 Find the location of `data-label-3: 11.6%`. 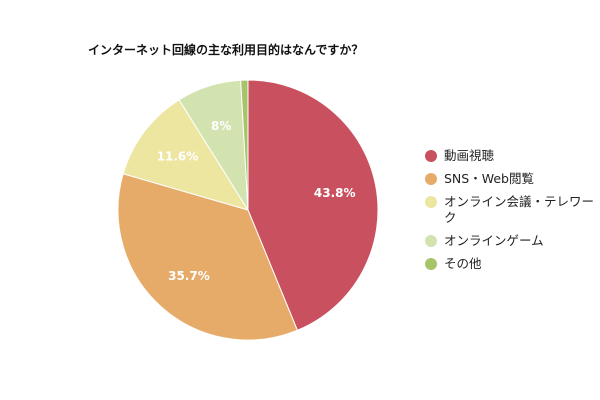

data-label-3: 11.6% is located at coordinates (178, 157).